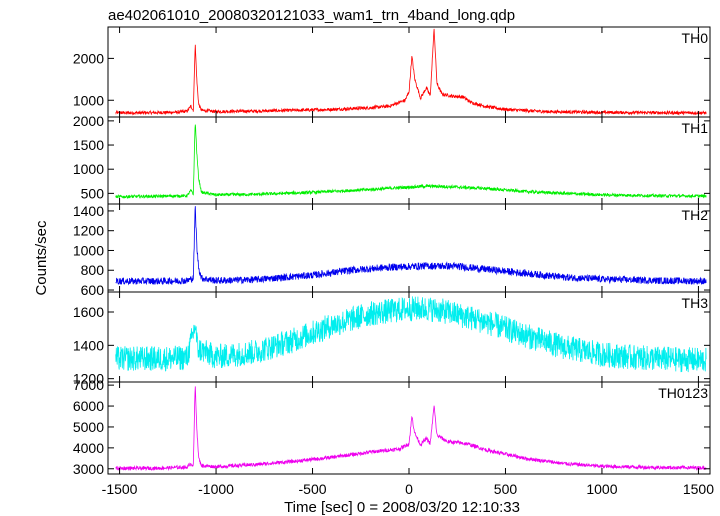 This screenshot has height=516, width=720. I want to click on series-line-th2, so click(411, 246).